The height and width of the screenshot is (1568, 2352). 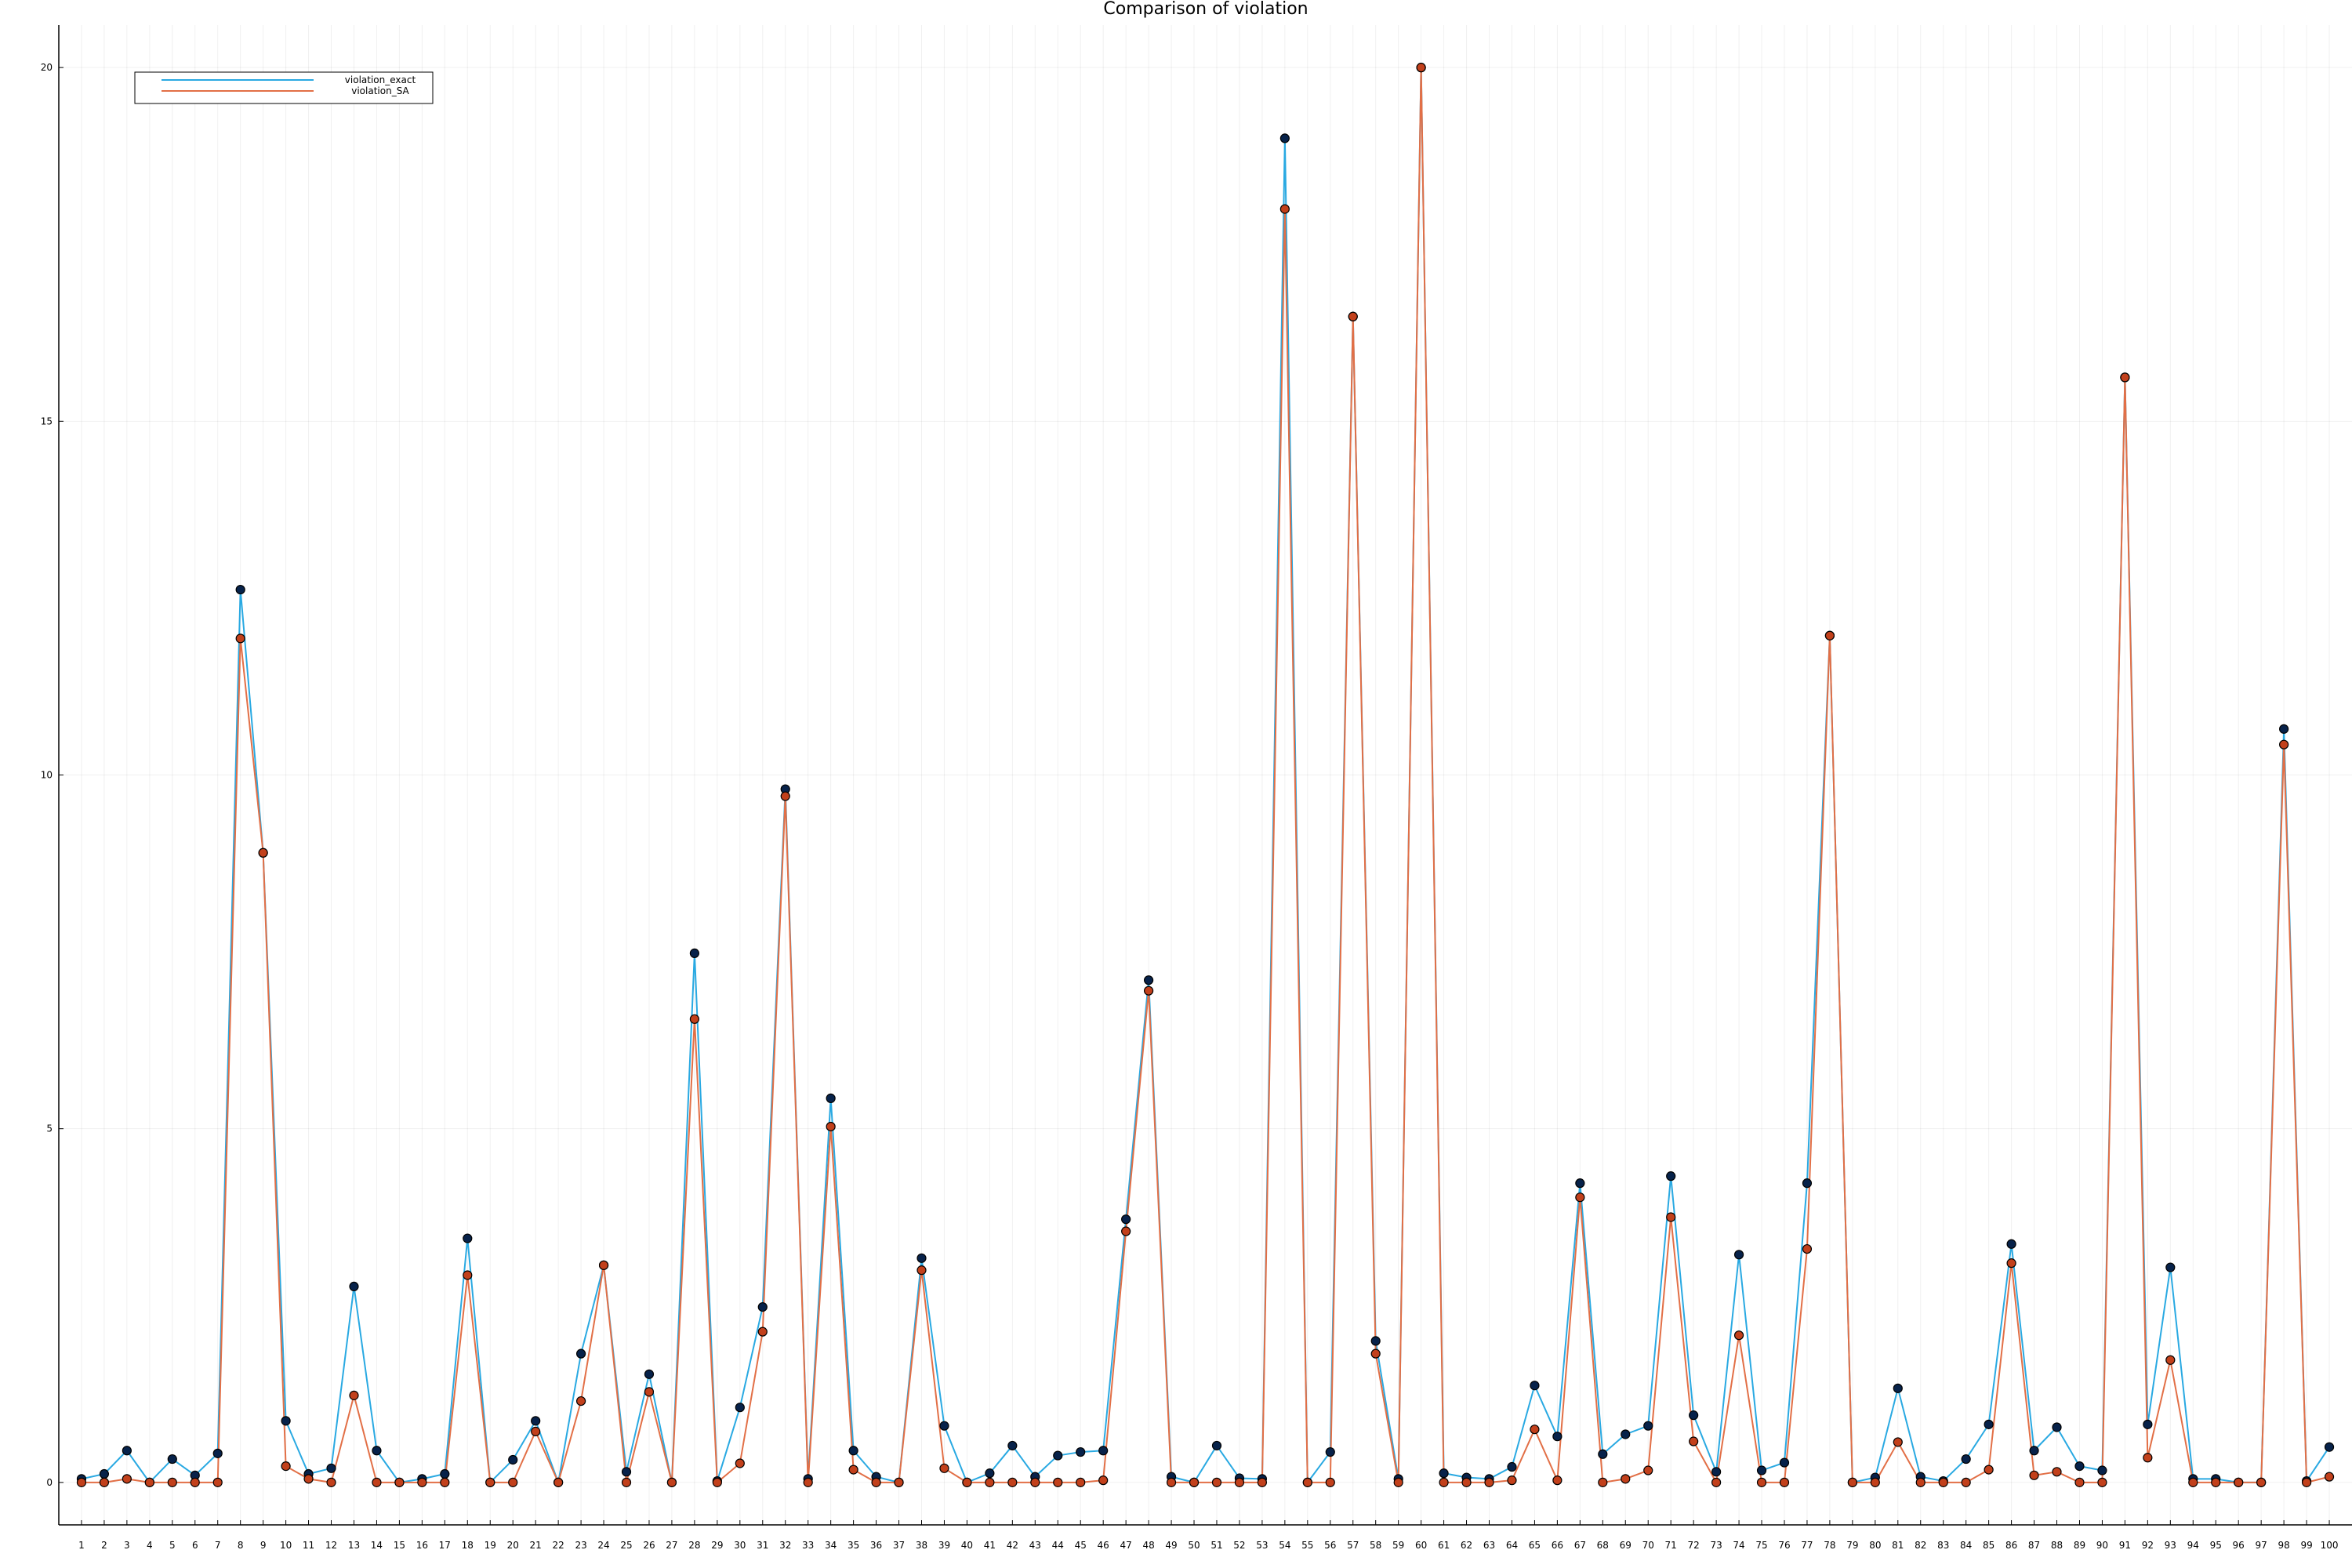 What do you see at coordinates (580, 1545) in the screenshot?
I see `x-tick-label: 23` at bounding box center [580, 1545].